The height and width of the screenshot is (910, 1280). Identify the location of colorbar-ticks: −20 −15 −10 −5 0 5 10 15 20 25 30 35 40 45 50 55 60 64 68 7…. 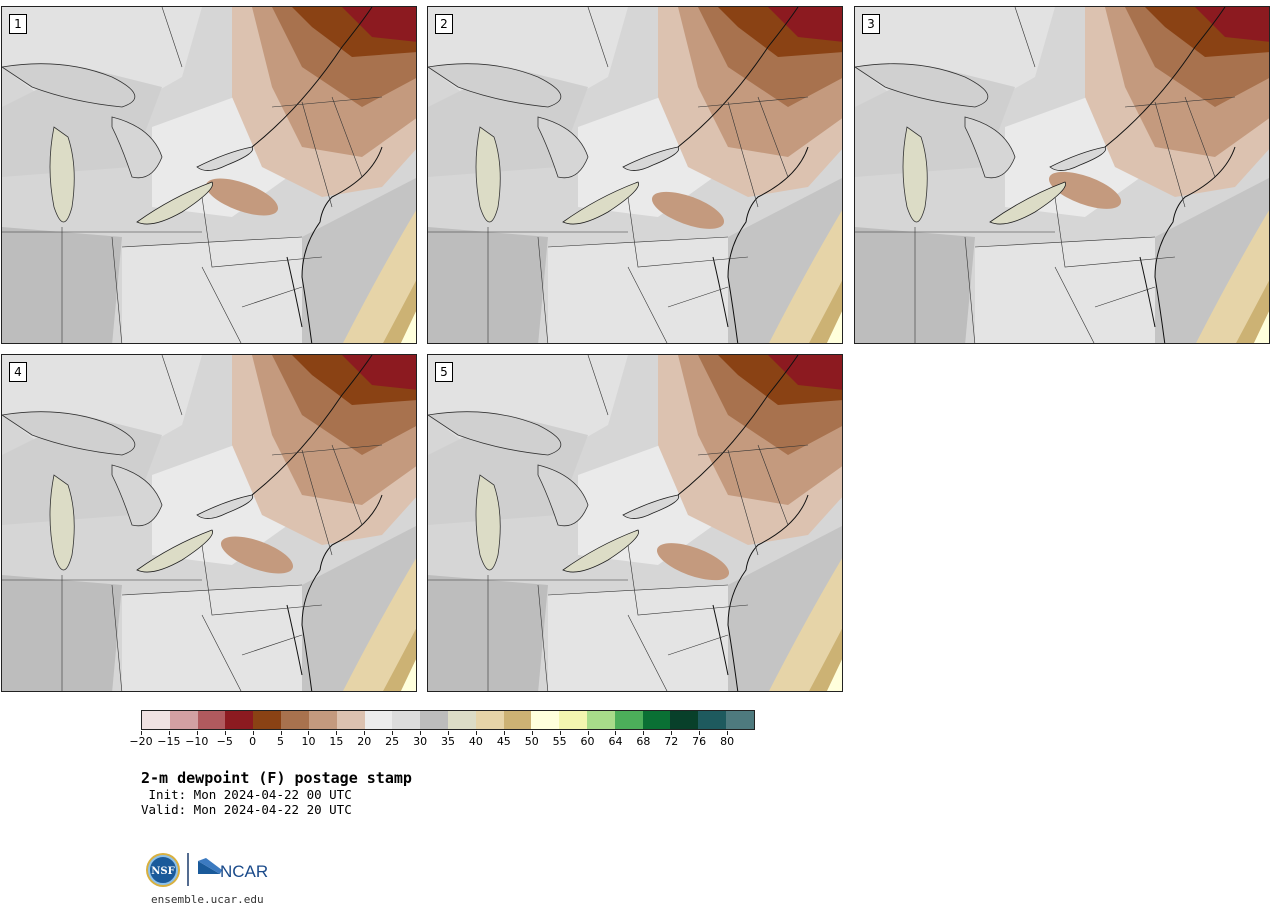
(442, 741).